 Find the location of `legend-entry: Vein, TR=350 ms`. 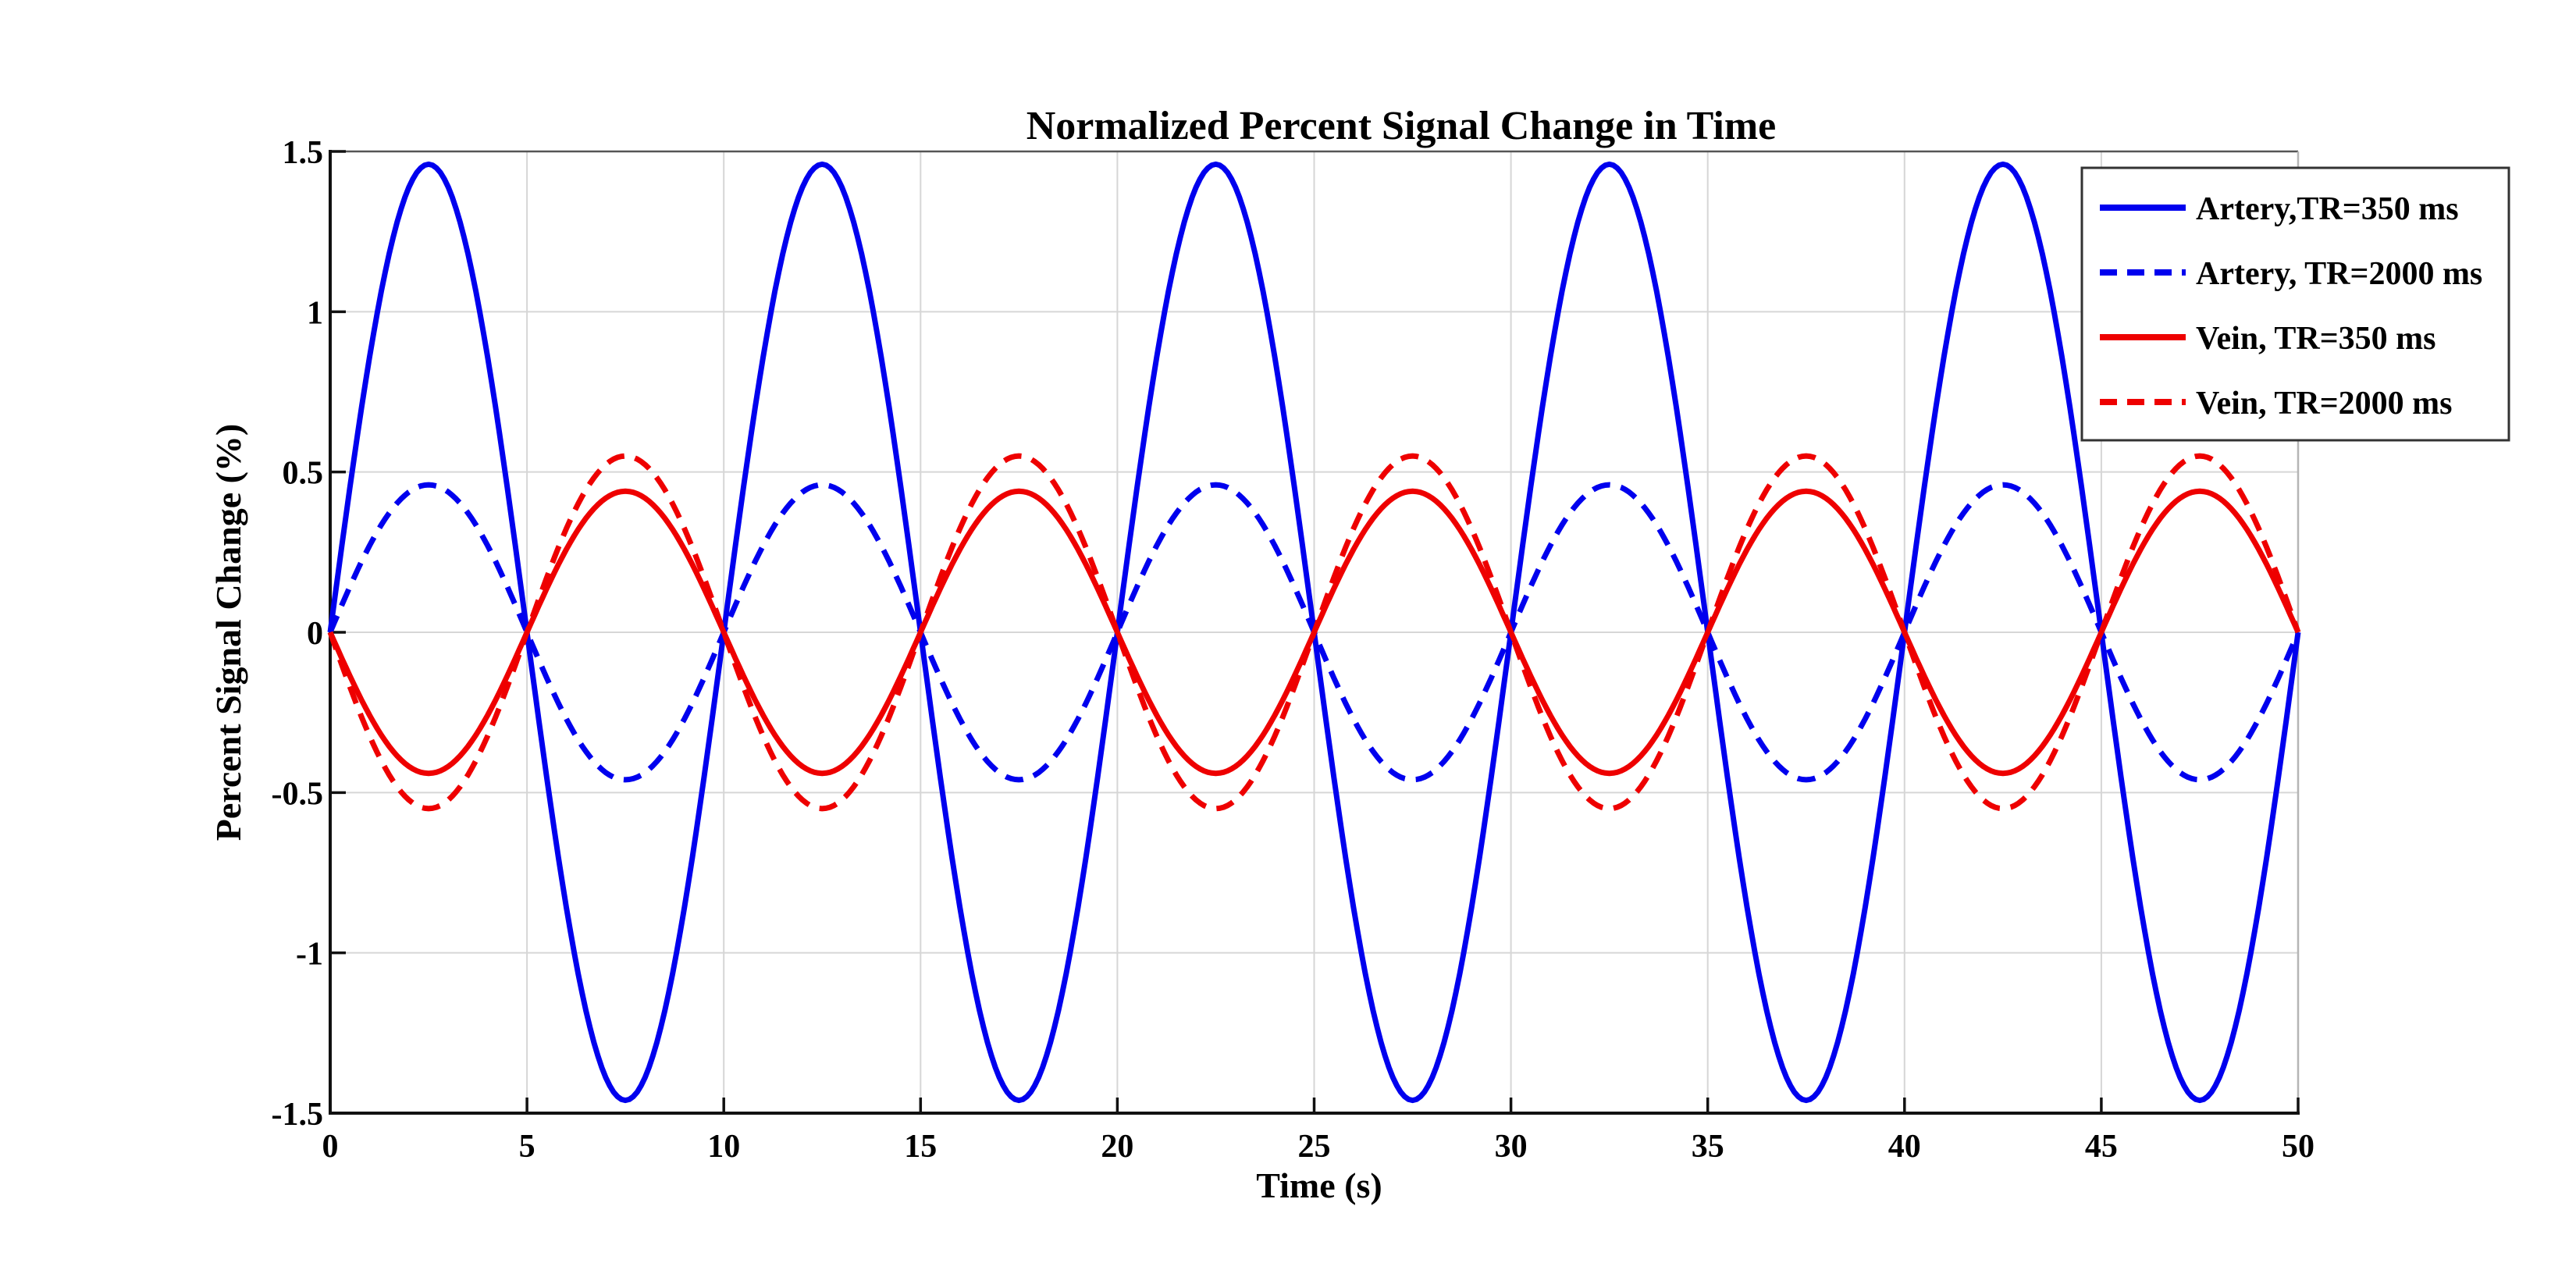

legend-entry: Vein, TR=350 ms is located at coordinates (2268, 339).